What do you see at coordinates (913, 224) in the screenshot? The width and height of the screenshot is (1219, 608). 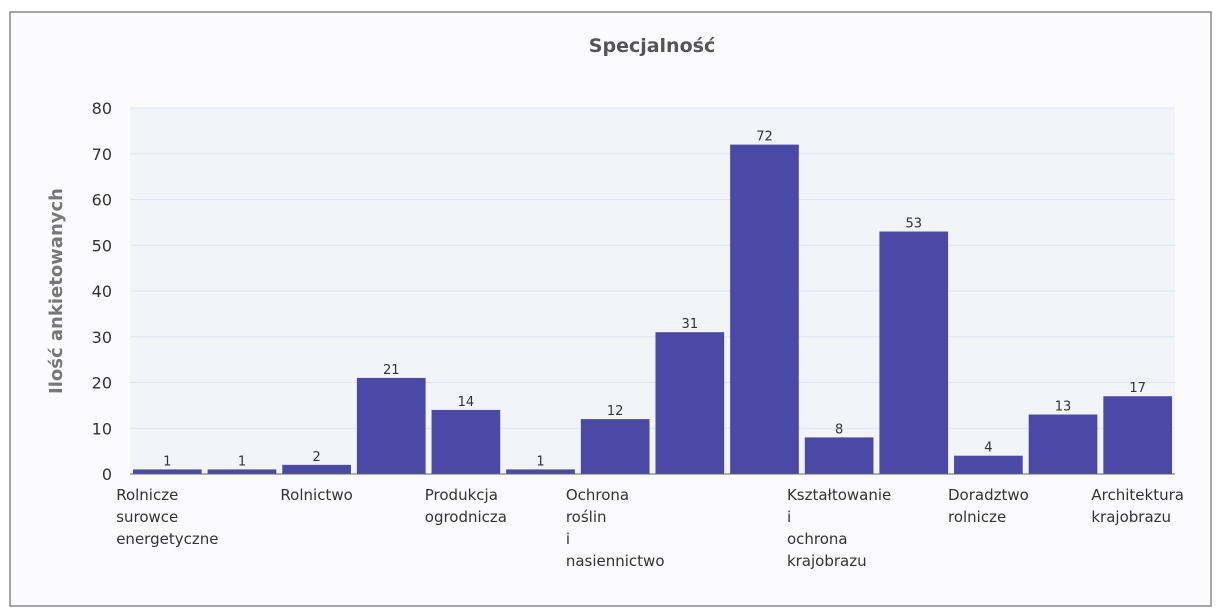 I see `value-label: 53` at bounding box center [913, 224].